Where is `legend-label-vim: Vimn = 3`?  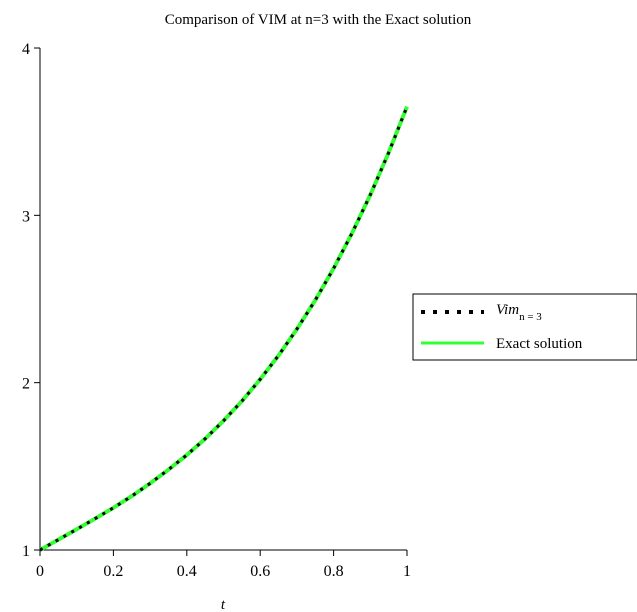
legend-label-vim: Vimn = 3 is located at coordinates (519, 312).